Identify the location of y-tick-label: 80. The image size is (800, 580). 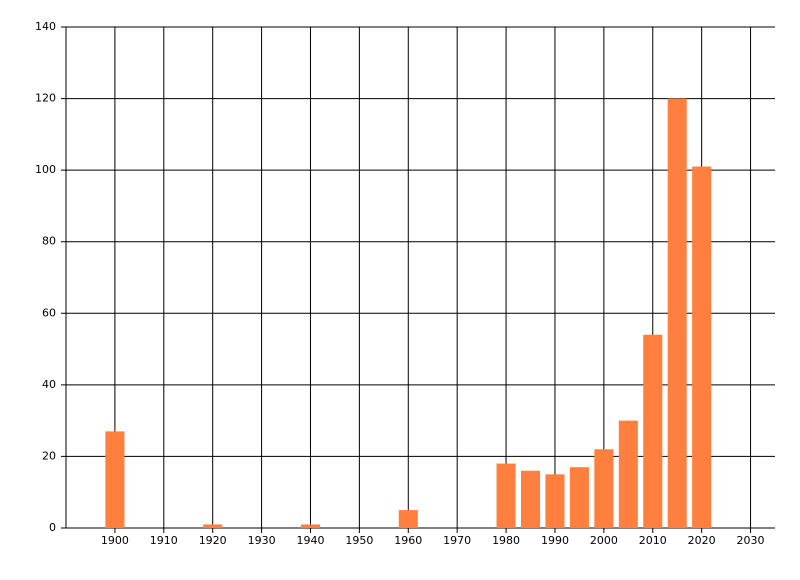
(49, 241).